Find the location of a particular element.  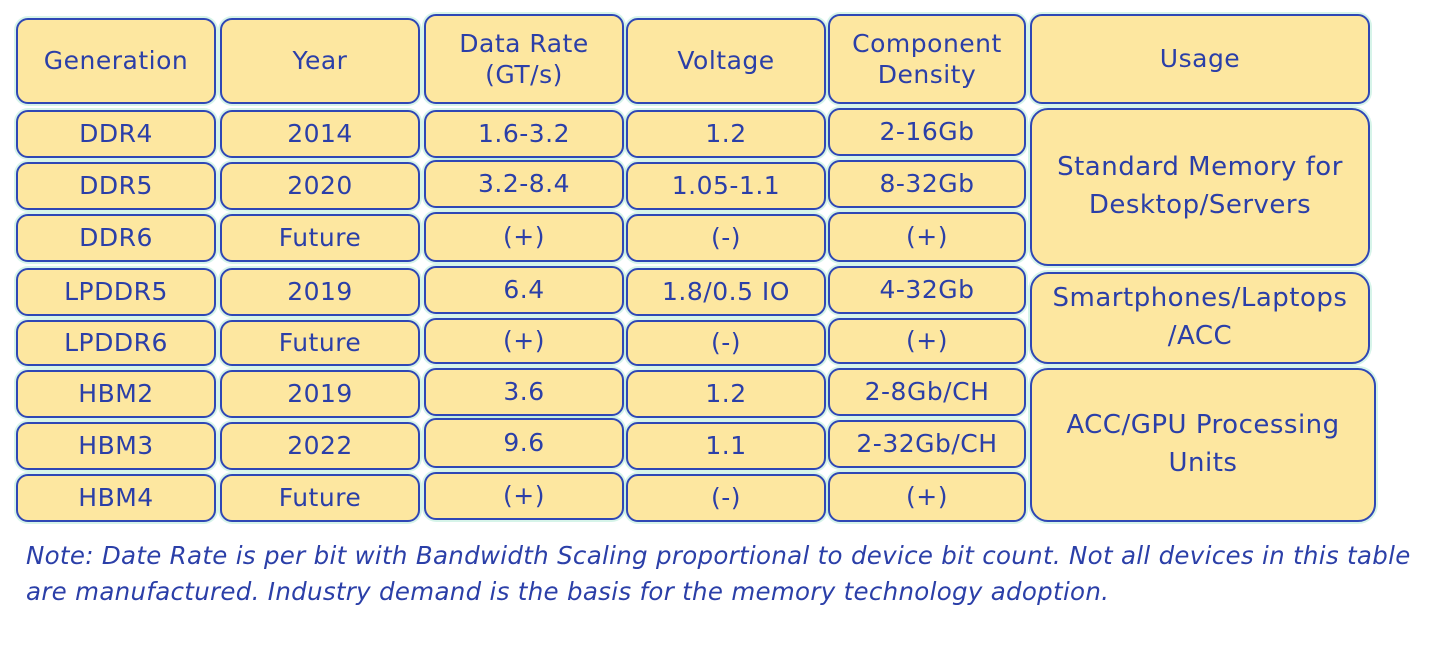

cell-text: HBM2 is located at coordinates (116, 394).